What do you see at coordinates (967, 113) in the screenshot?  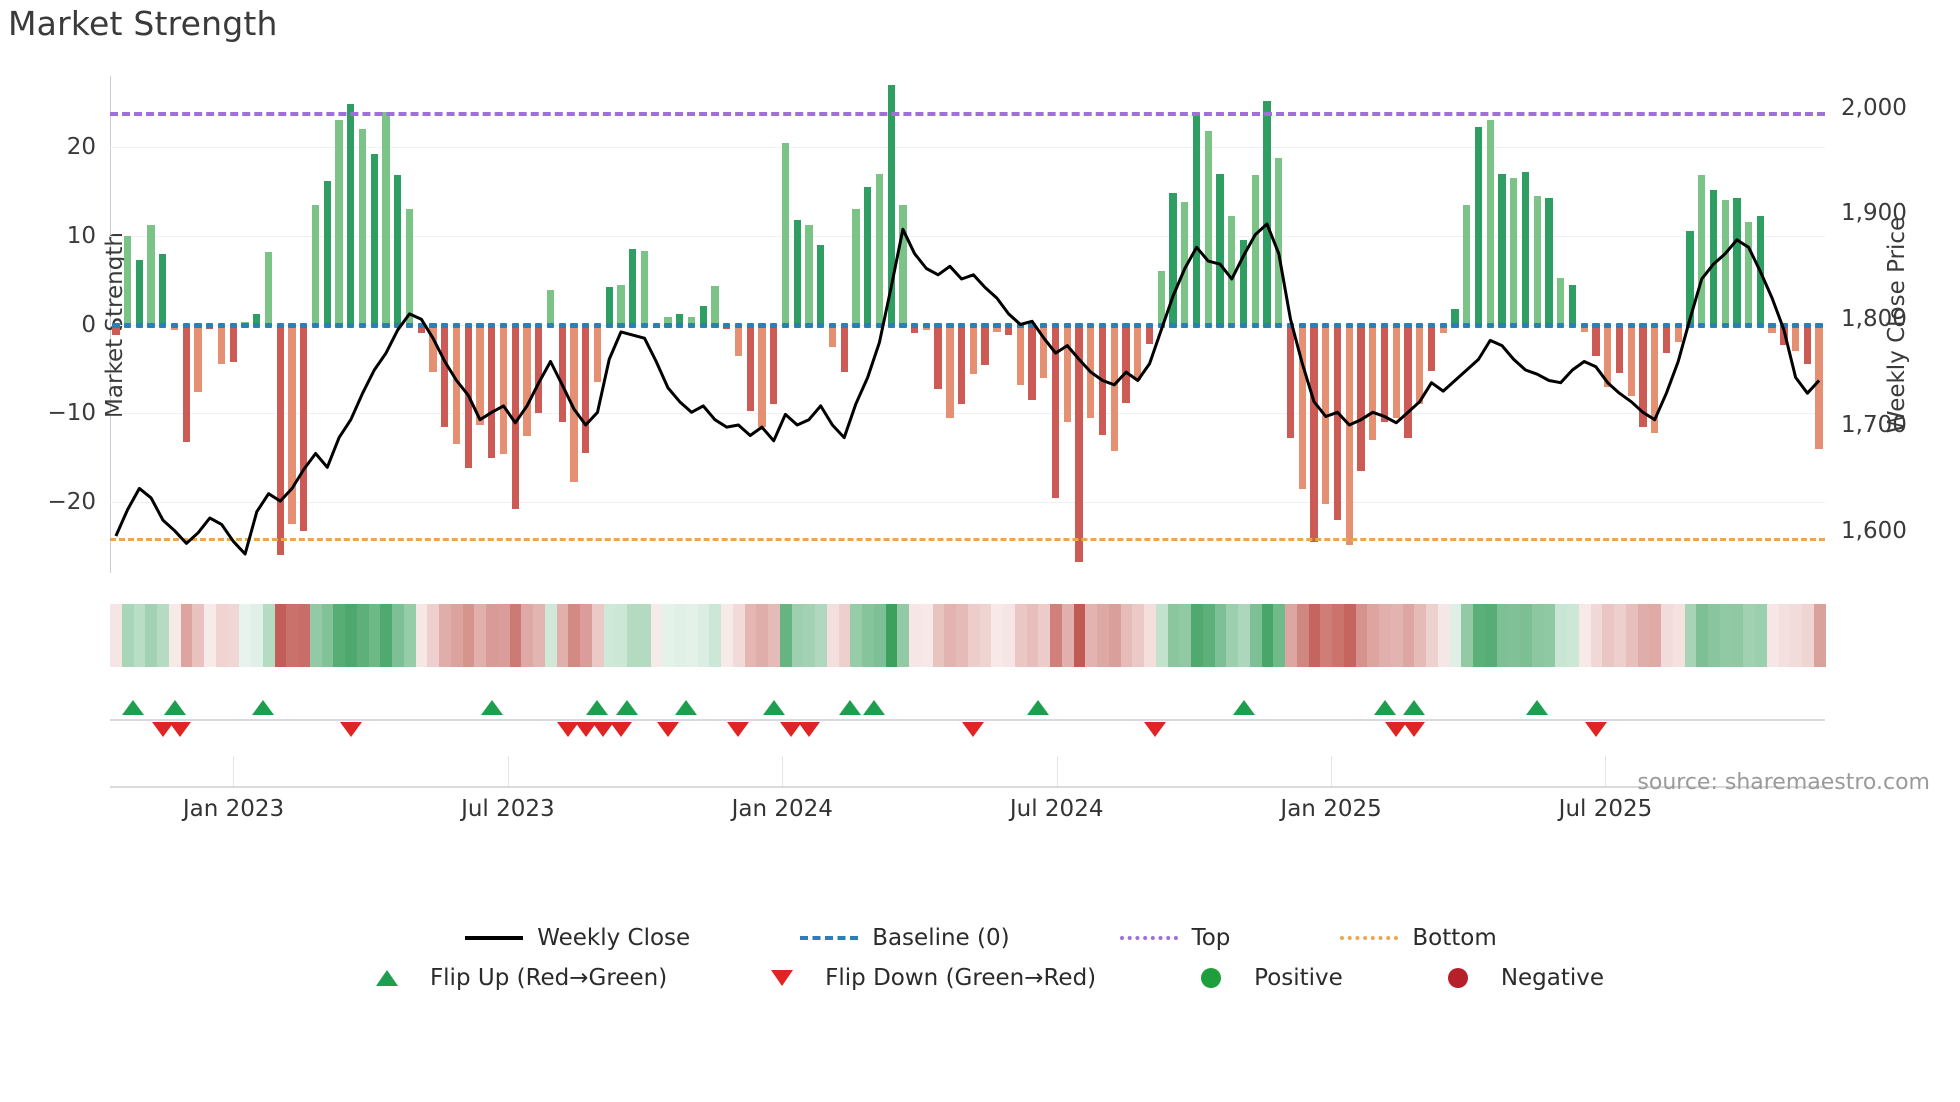 I see `top-threshold-line` at bounding box center [967, 113].